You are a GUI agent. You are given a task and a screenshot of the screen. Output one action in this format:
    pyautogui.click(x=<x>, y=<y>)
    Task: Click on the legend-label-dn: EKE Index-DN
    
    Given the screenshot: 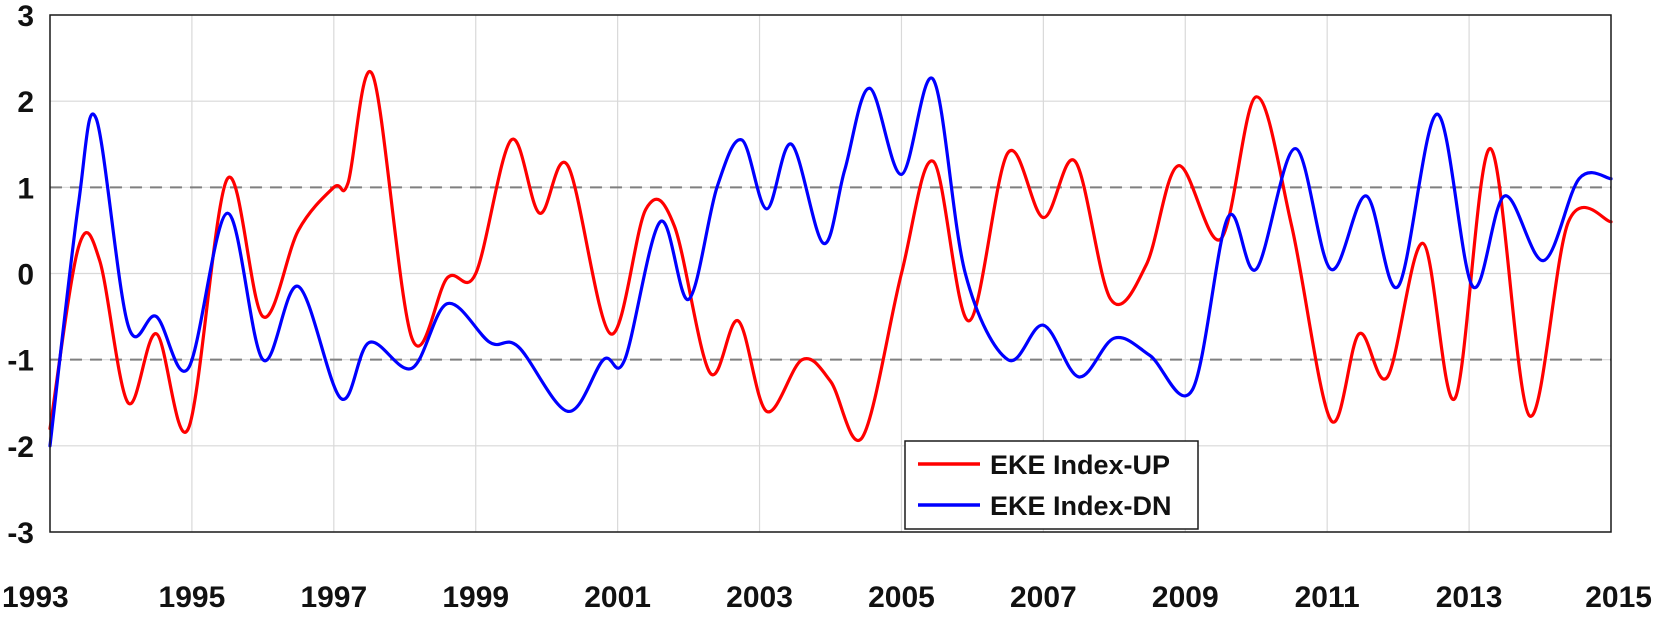 What is the action you would take?
    pyautogui.click(x=1081, y=506)
    